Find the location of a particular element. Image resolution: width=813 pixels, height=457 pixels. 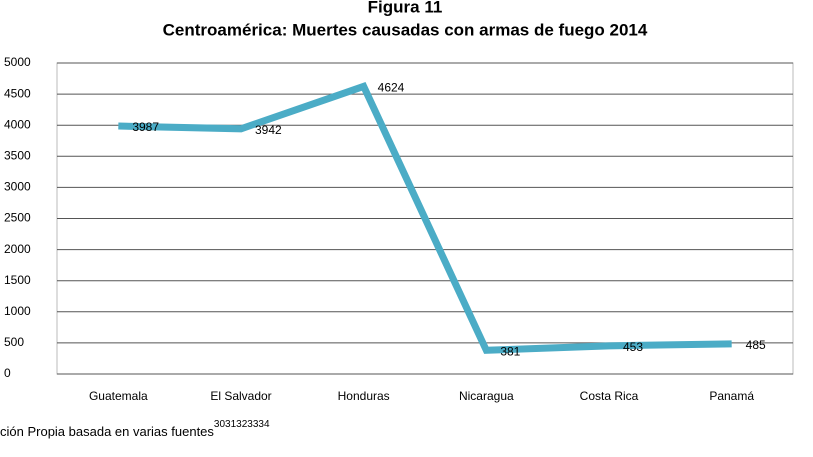

x-tick-label: Guatemala is located at coordinates (118, 396).